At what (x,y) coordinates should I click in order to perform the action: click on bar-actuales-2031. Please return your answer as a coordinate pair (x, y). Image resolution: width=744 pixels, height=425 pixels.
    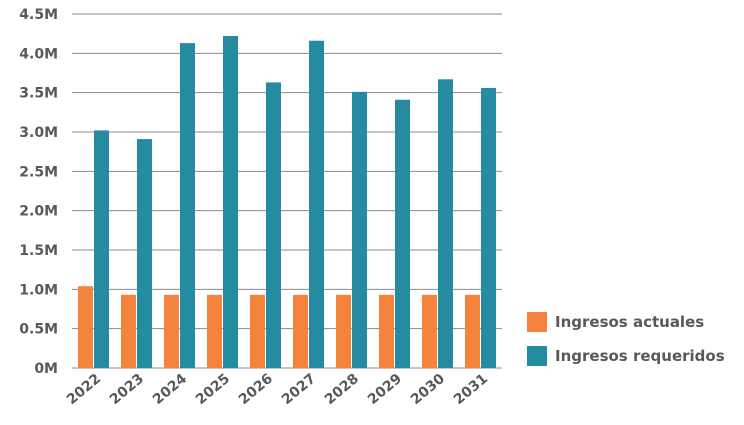
    Looking at the image, I should click on (472, 331).